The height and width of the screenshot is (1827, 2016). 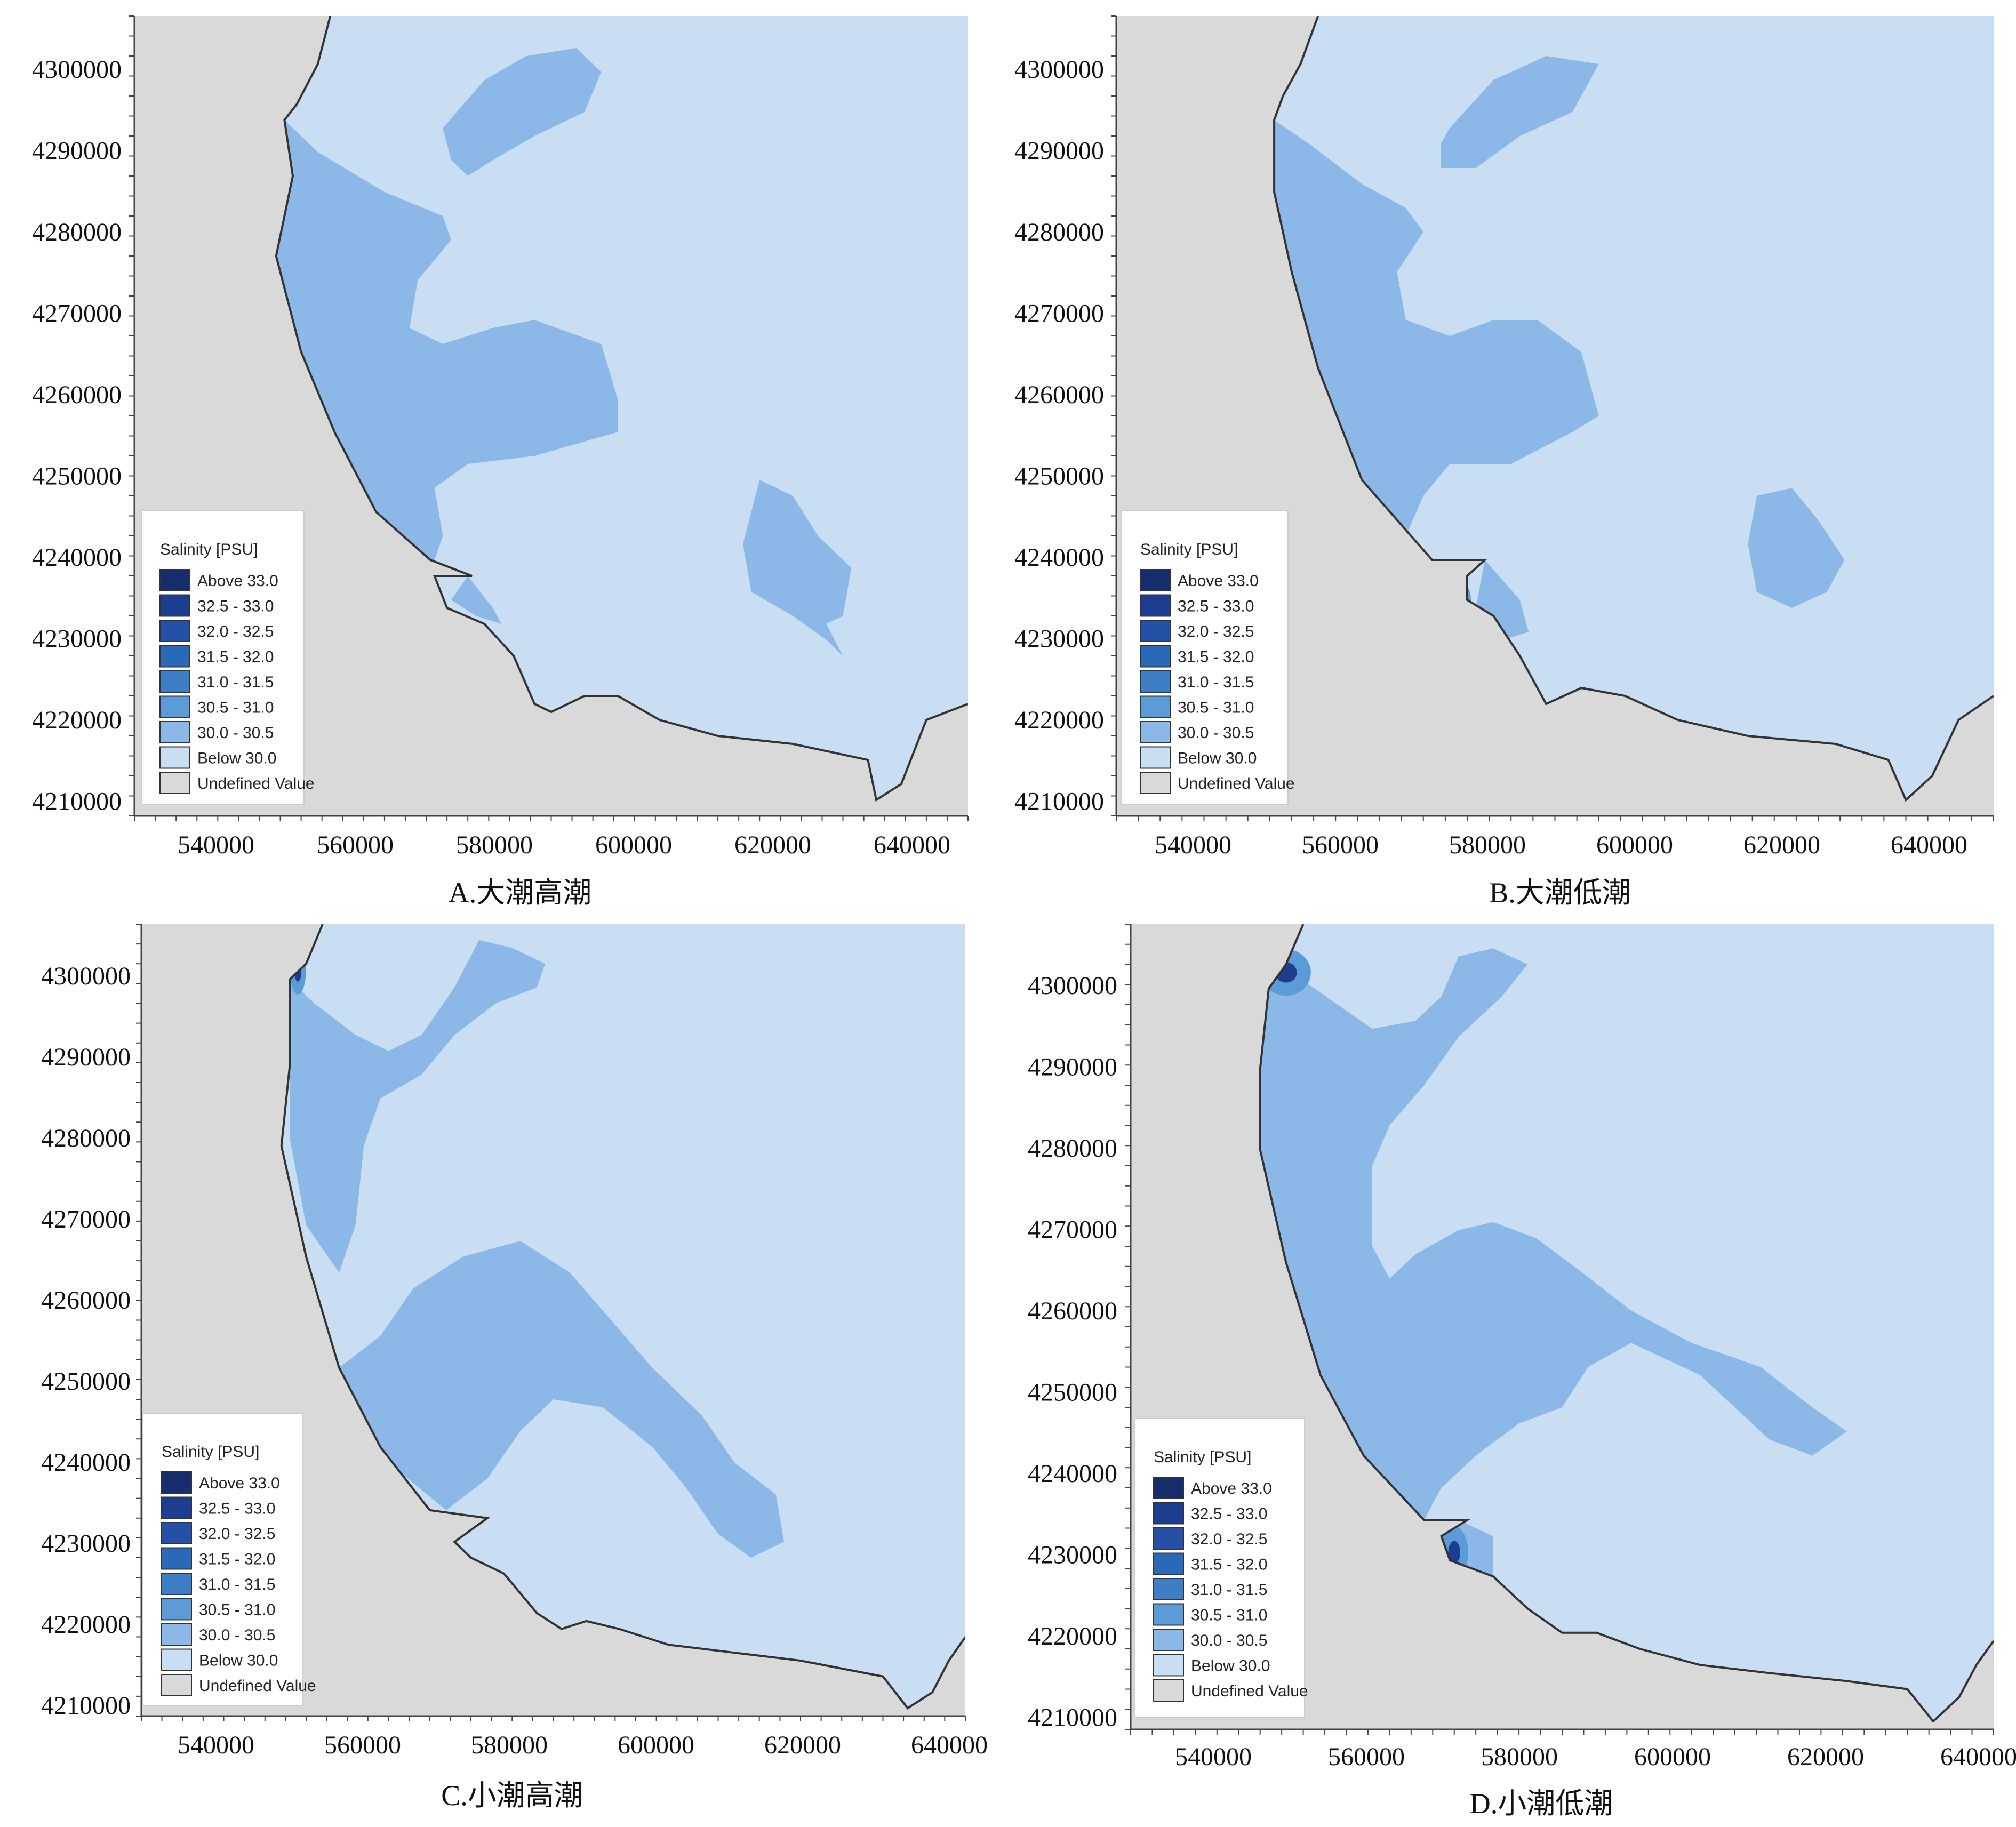 What do you see at coordinates (1541, 1804) in the screenshot?
I see `panel-caption: D.小潮低潮` at bounding box center [1541, 1804].